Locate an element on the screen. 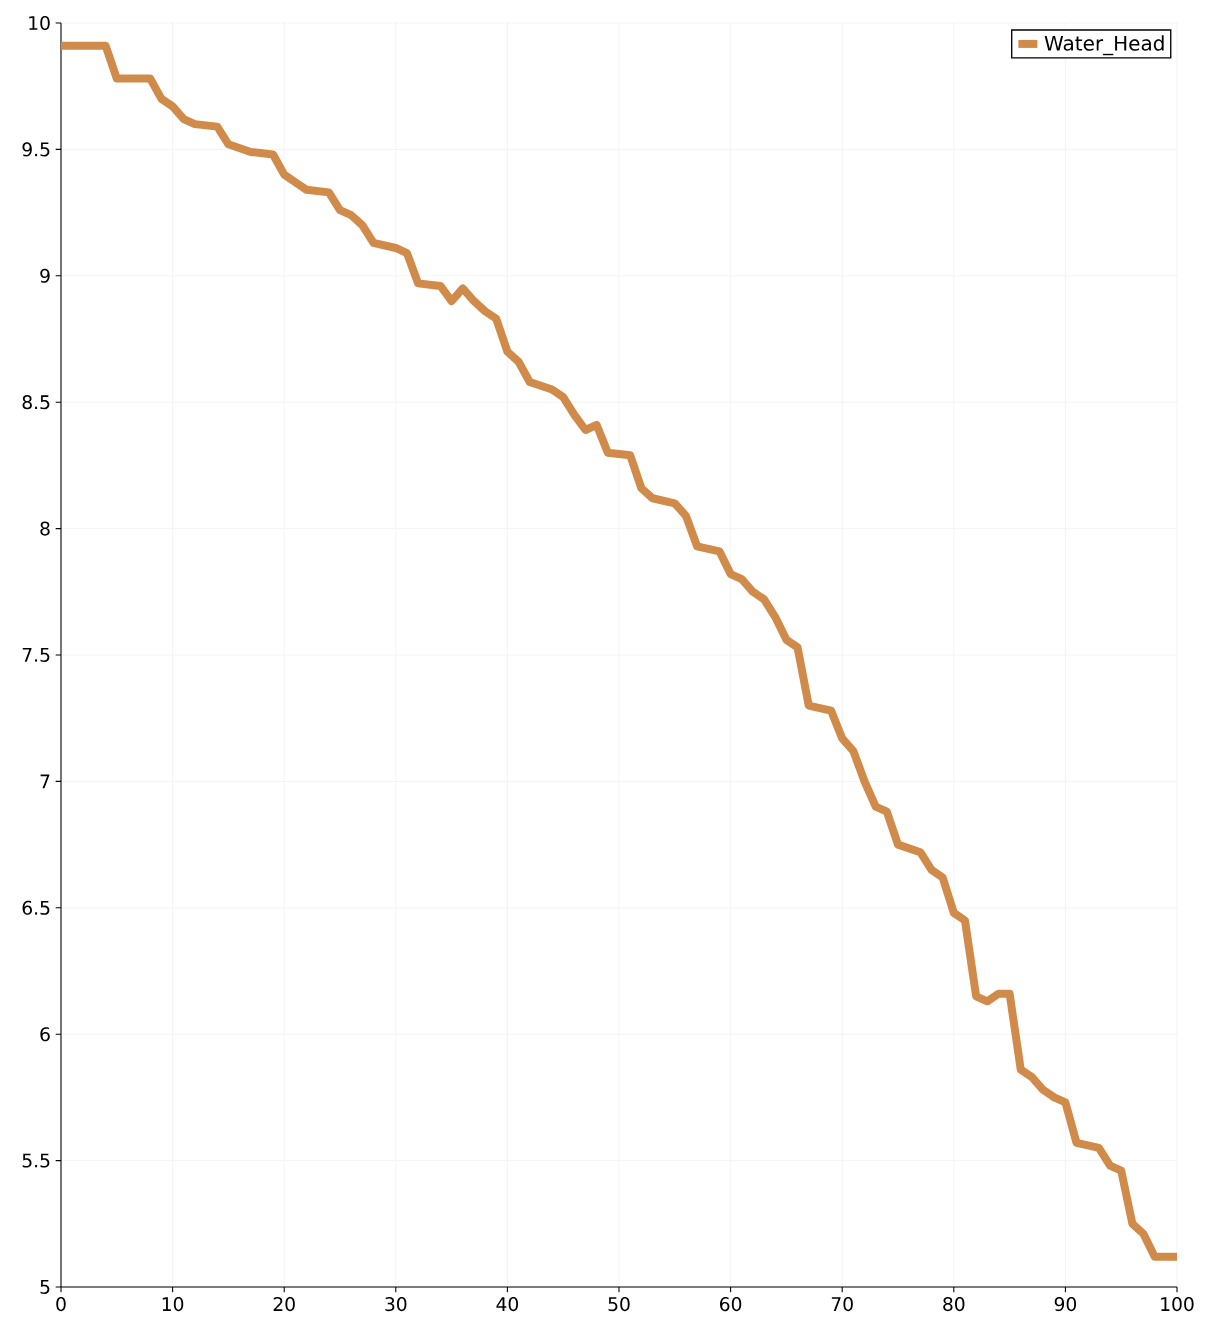  y-tick-label: 7.5 is located at coordinates (36, 655).